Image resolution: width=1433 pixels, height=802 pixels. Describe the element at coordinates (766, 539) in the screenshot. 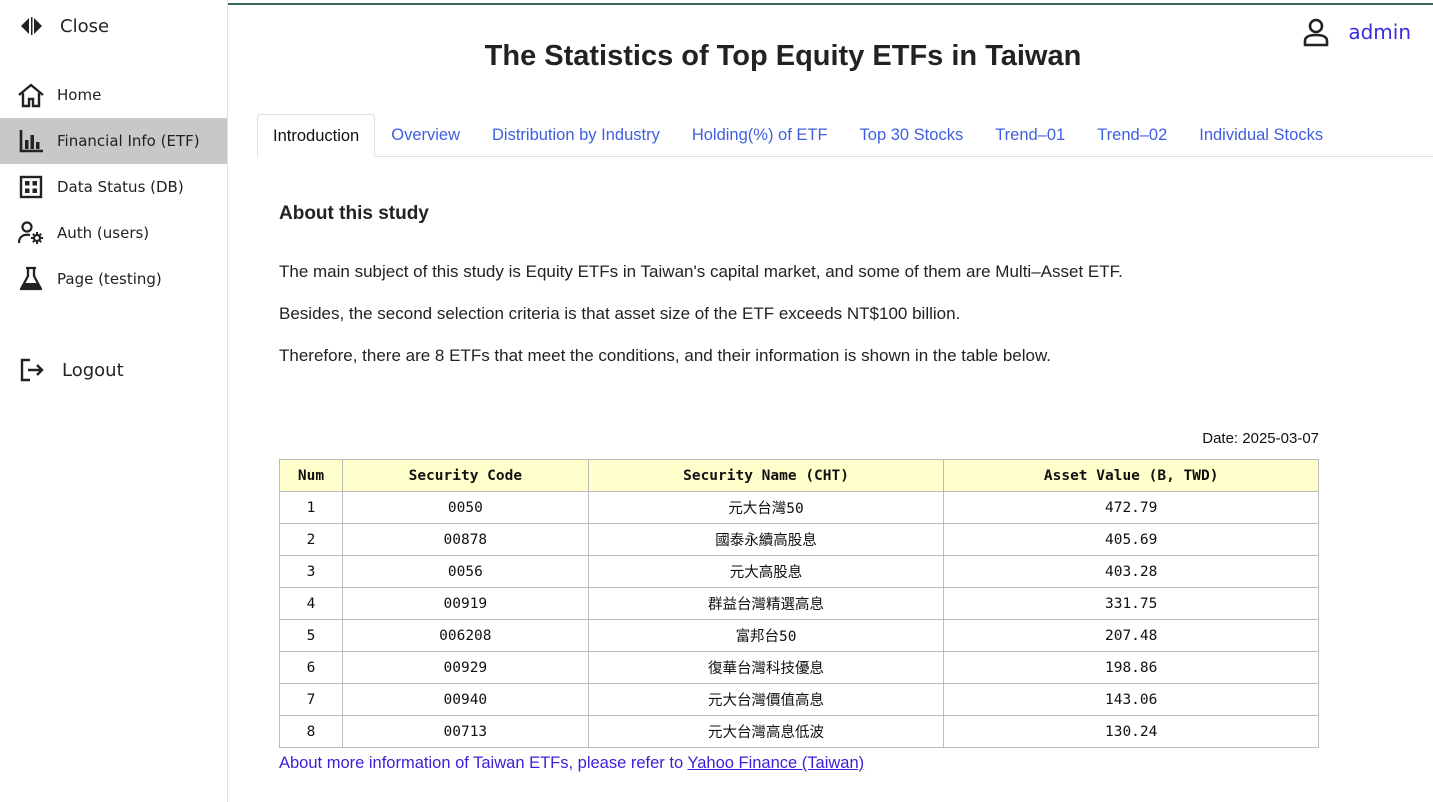

I see `cell-name: 國泰永續高股息` at that location.